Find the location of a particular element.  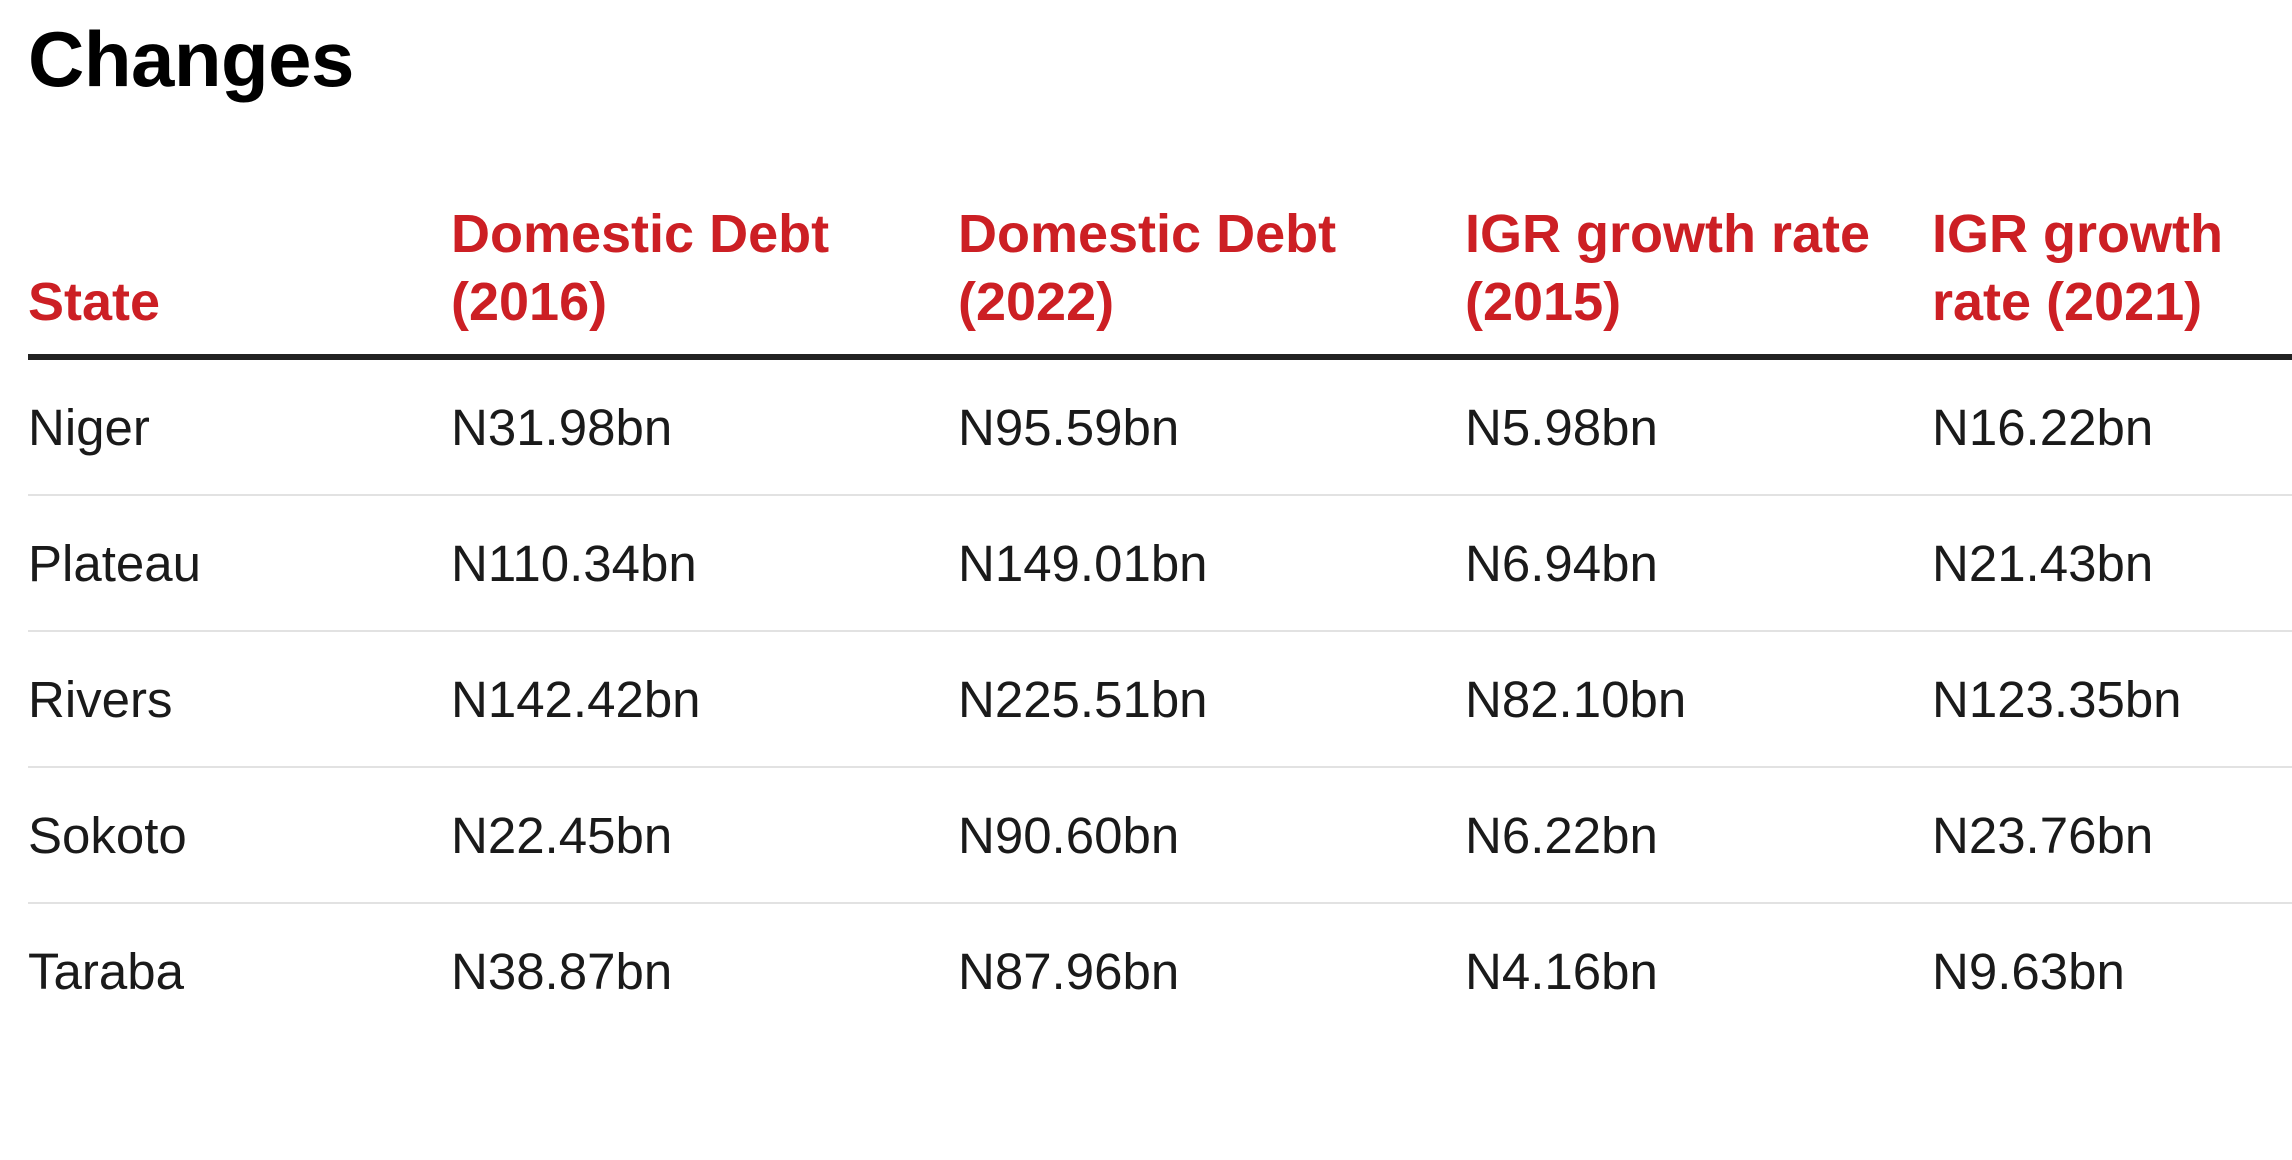

table-cell: Rivers is located at coordinates (239, 699).